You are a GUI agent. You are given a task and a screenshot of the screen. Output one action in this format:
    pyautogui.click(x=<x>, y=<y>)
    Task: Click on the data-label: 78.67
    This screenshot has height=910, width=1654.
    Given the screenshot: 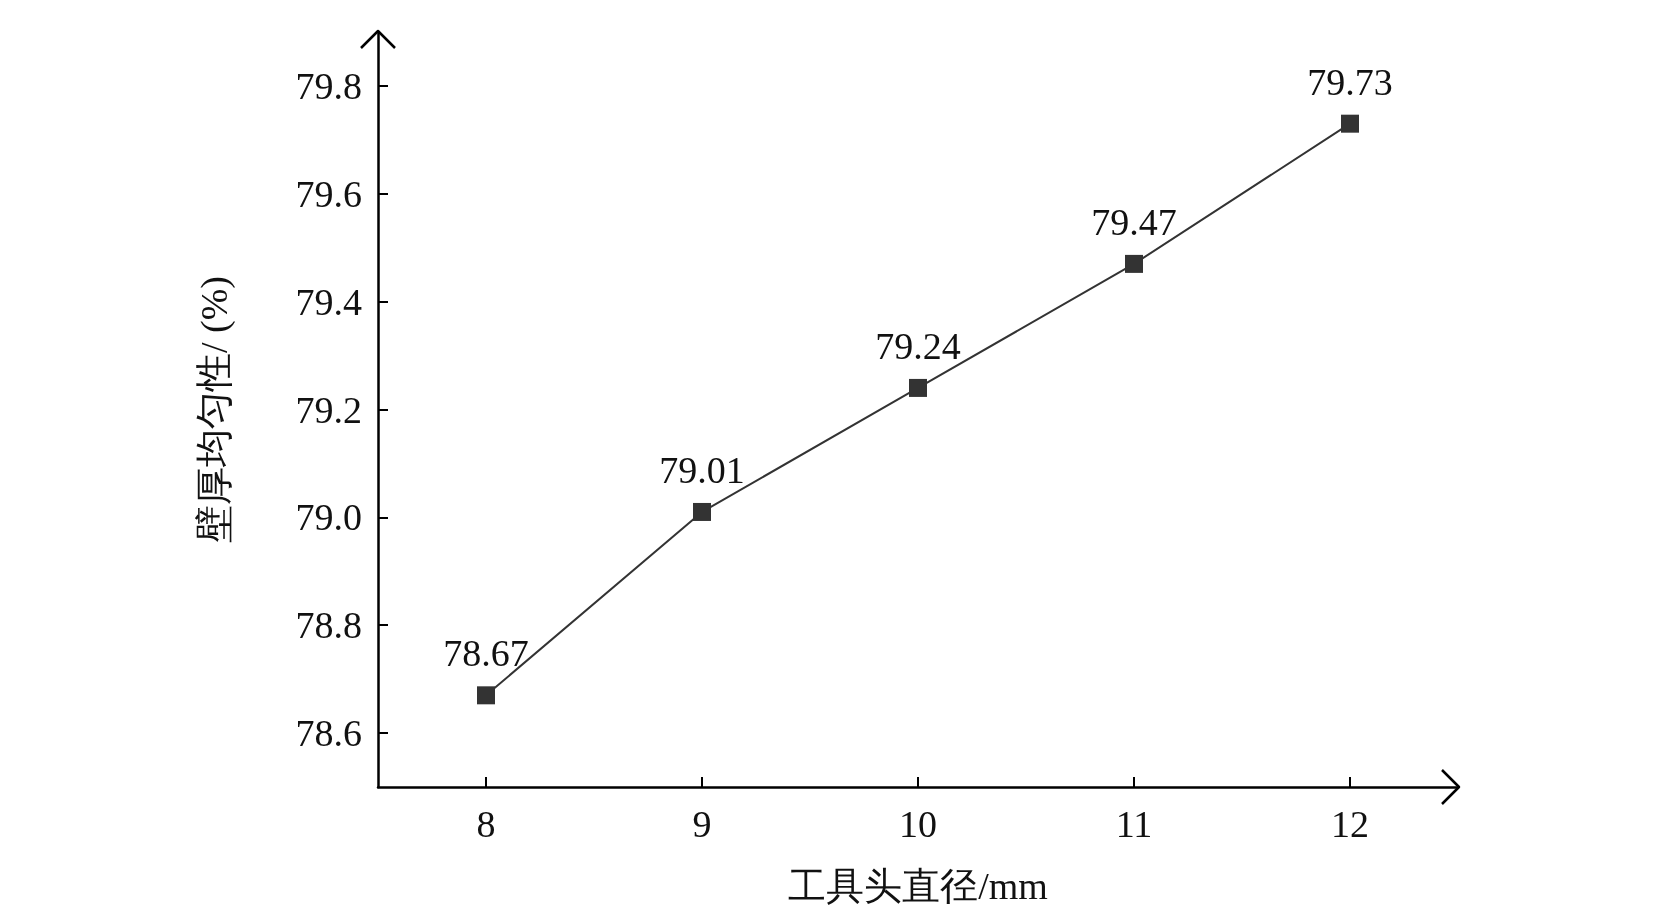 What is the action you would take?
    pyautogui.click(x=486, y=653)
    